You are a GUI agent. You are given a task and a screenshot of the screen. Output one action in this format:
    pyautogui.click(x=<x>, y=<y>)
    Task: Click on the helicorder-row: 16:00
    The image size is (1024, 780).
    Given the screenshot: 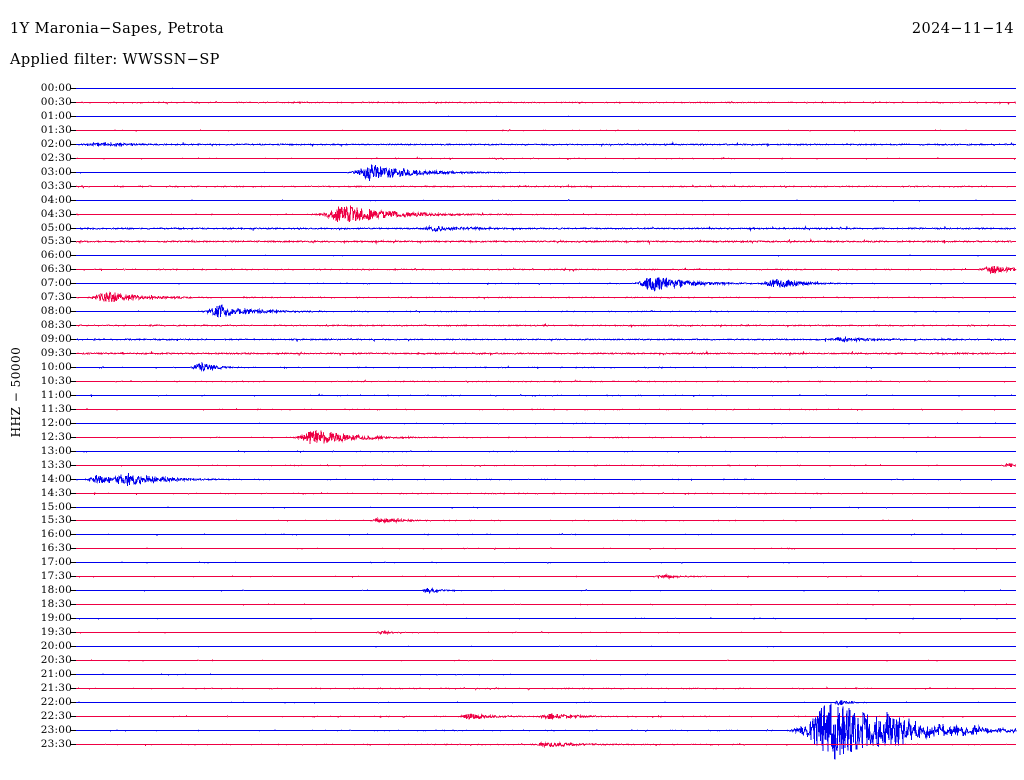 What is the action you would take?
    pyautogui.click(x=512, y=538)
    